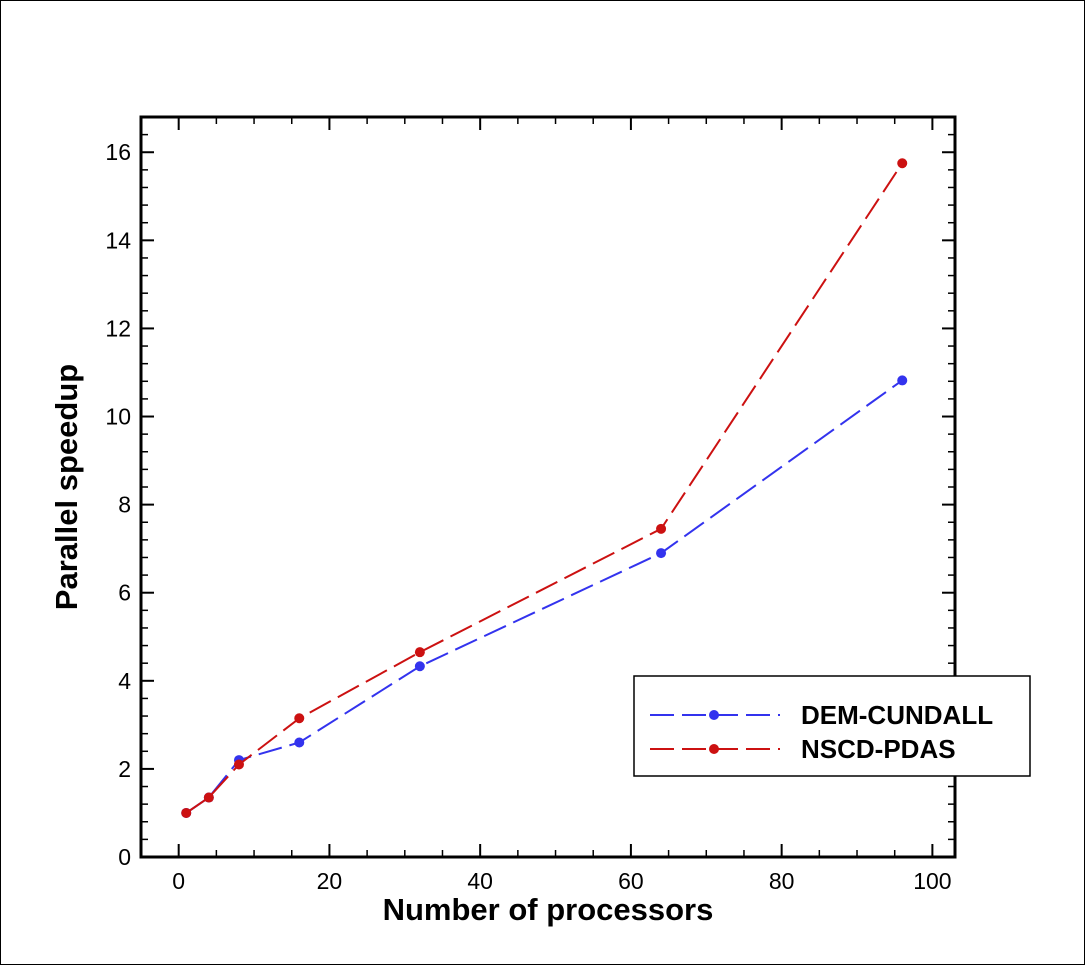  Describe the element at coordinates (878, 749) in the screenshot. I see `legend-label-nscd-pdas: NSCD-PDAS` at that location.